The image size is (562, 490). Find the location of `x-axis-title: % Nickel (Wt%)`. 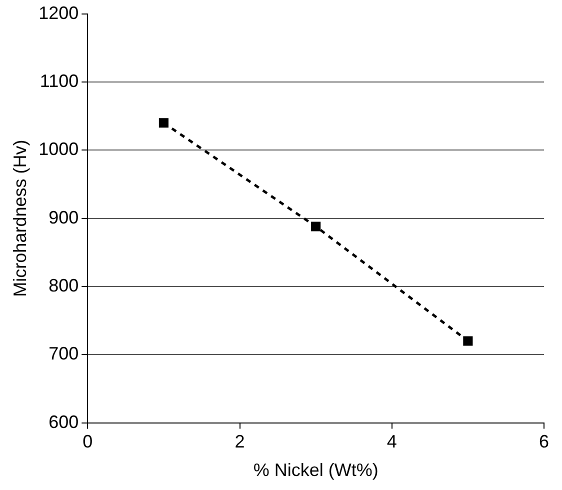

x-axis-title: % Nickel (Wt%) is located at coordinates (315, 470).